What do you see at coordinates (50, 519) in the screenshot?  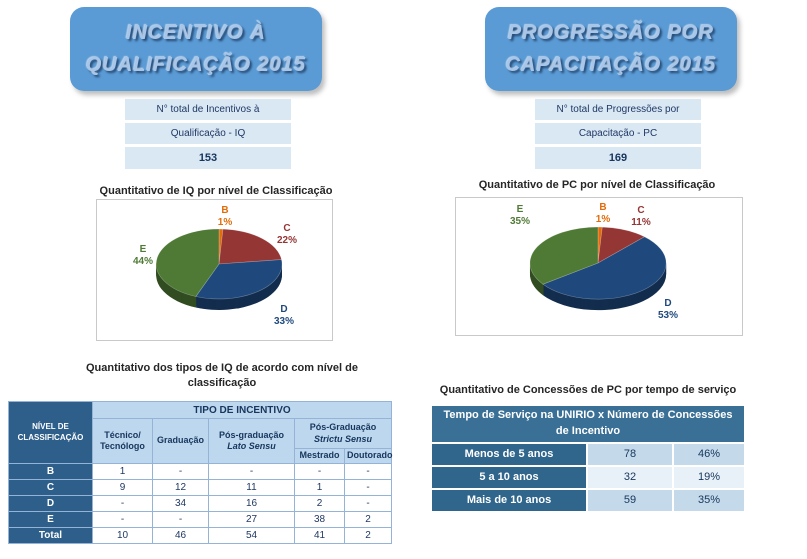 I see `iq-row-e-label: E` at bounding box center [50, 519].